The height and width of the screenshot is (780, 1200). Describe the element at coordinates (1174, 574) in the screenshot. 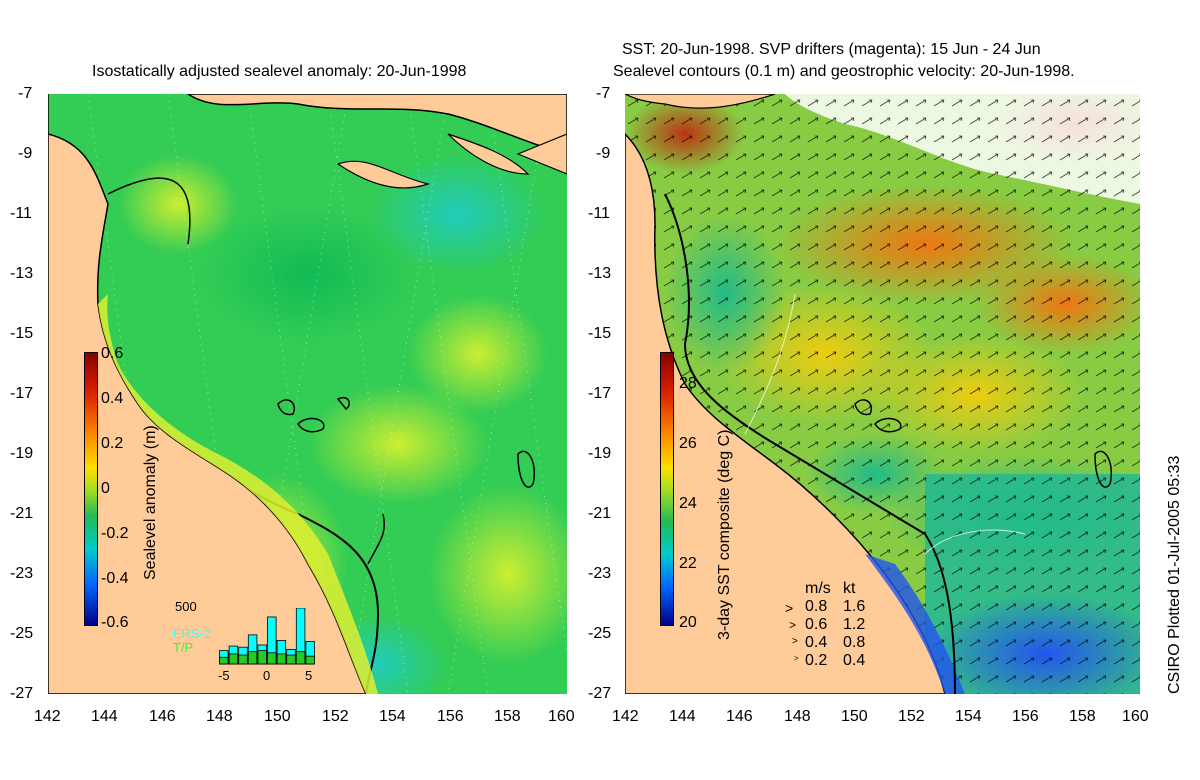

I see `credit-label: CSIRO Plotted 01-Jul-2005 05:33` at that location.